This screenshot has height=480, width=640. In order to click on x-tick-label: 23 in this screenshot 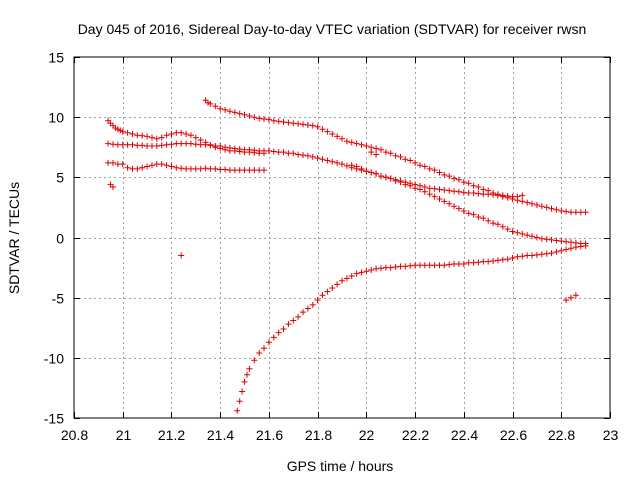, I will do `click(611, 435)`.